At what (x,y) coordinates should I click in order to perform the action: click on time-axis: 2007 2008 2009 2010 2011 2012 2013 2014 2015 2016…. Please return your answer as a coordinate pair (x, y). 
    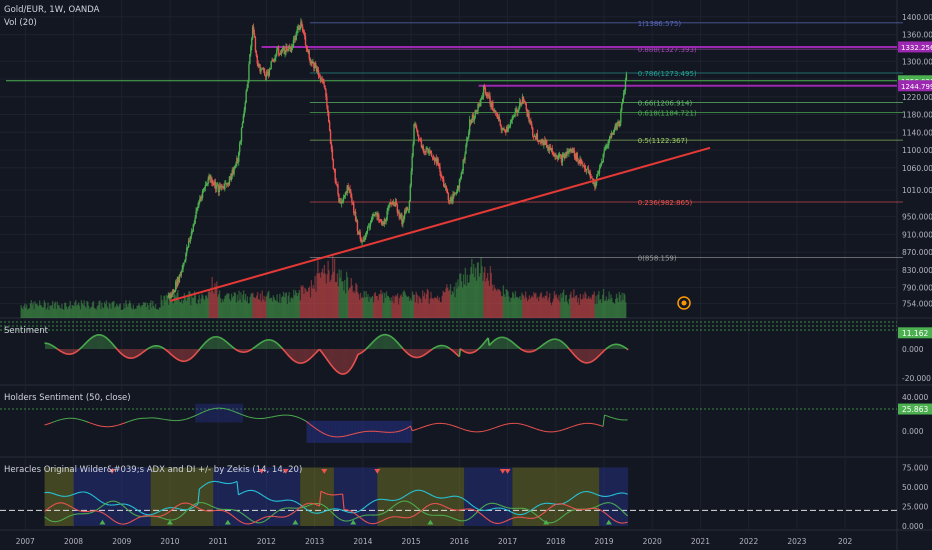
    Looking at the image, I should click on (434, 541).